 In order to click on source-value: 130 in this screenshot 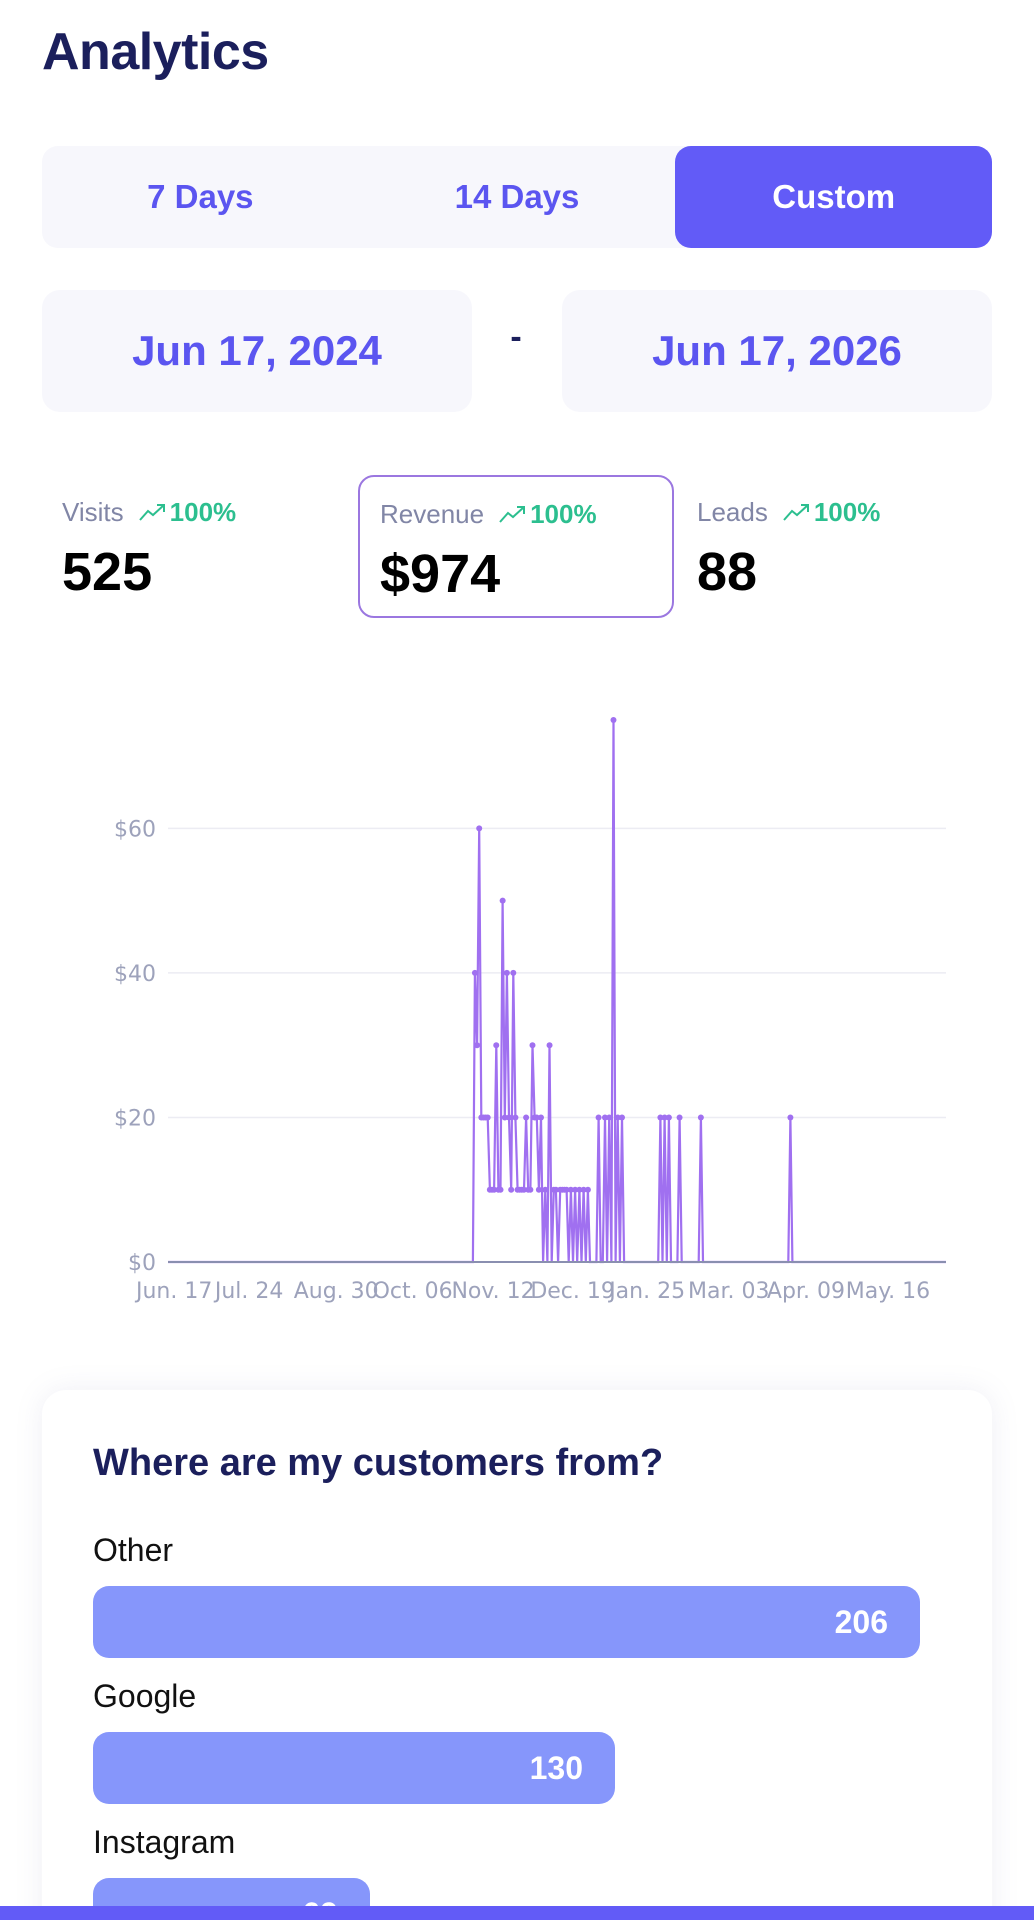, I will do `click(556, 1767)`.